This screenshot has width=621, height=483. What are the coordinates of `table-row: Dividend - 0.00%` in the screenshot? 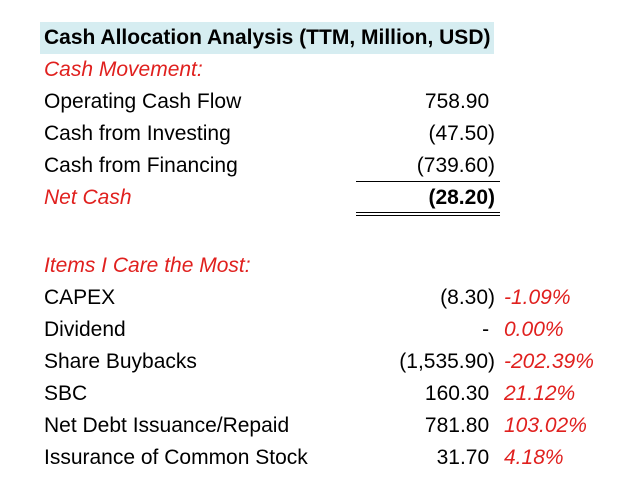 It's located at (310, 330).